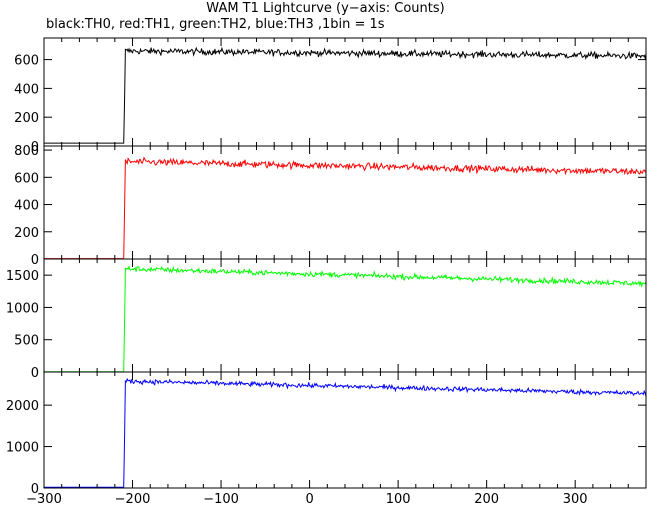  I want to click on y-tick-label-TH1: 400, so click(26, 206).